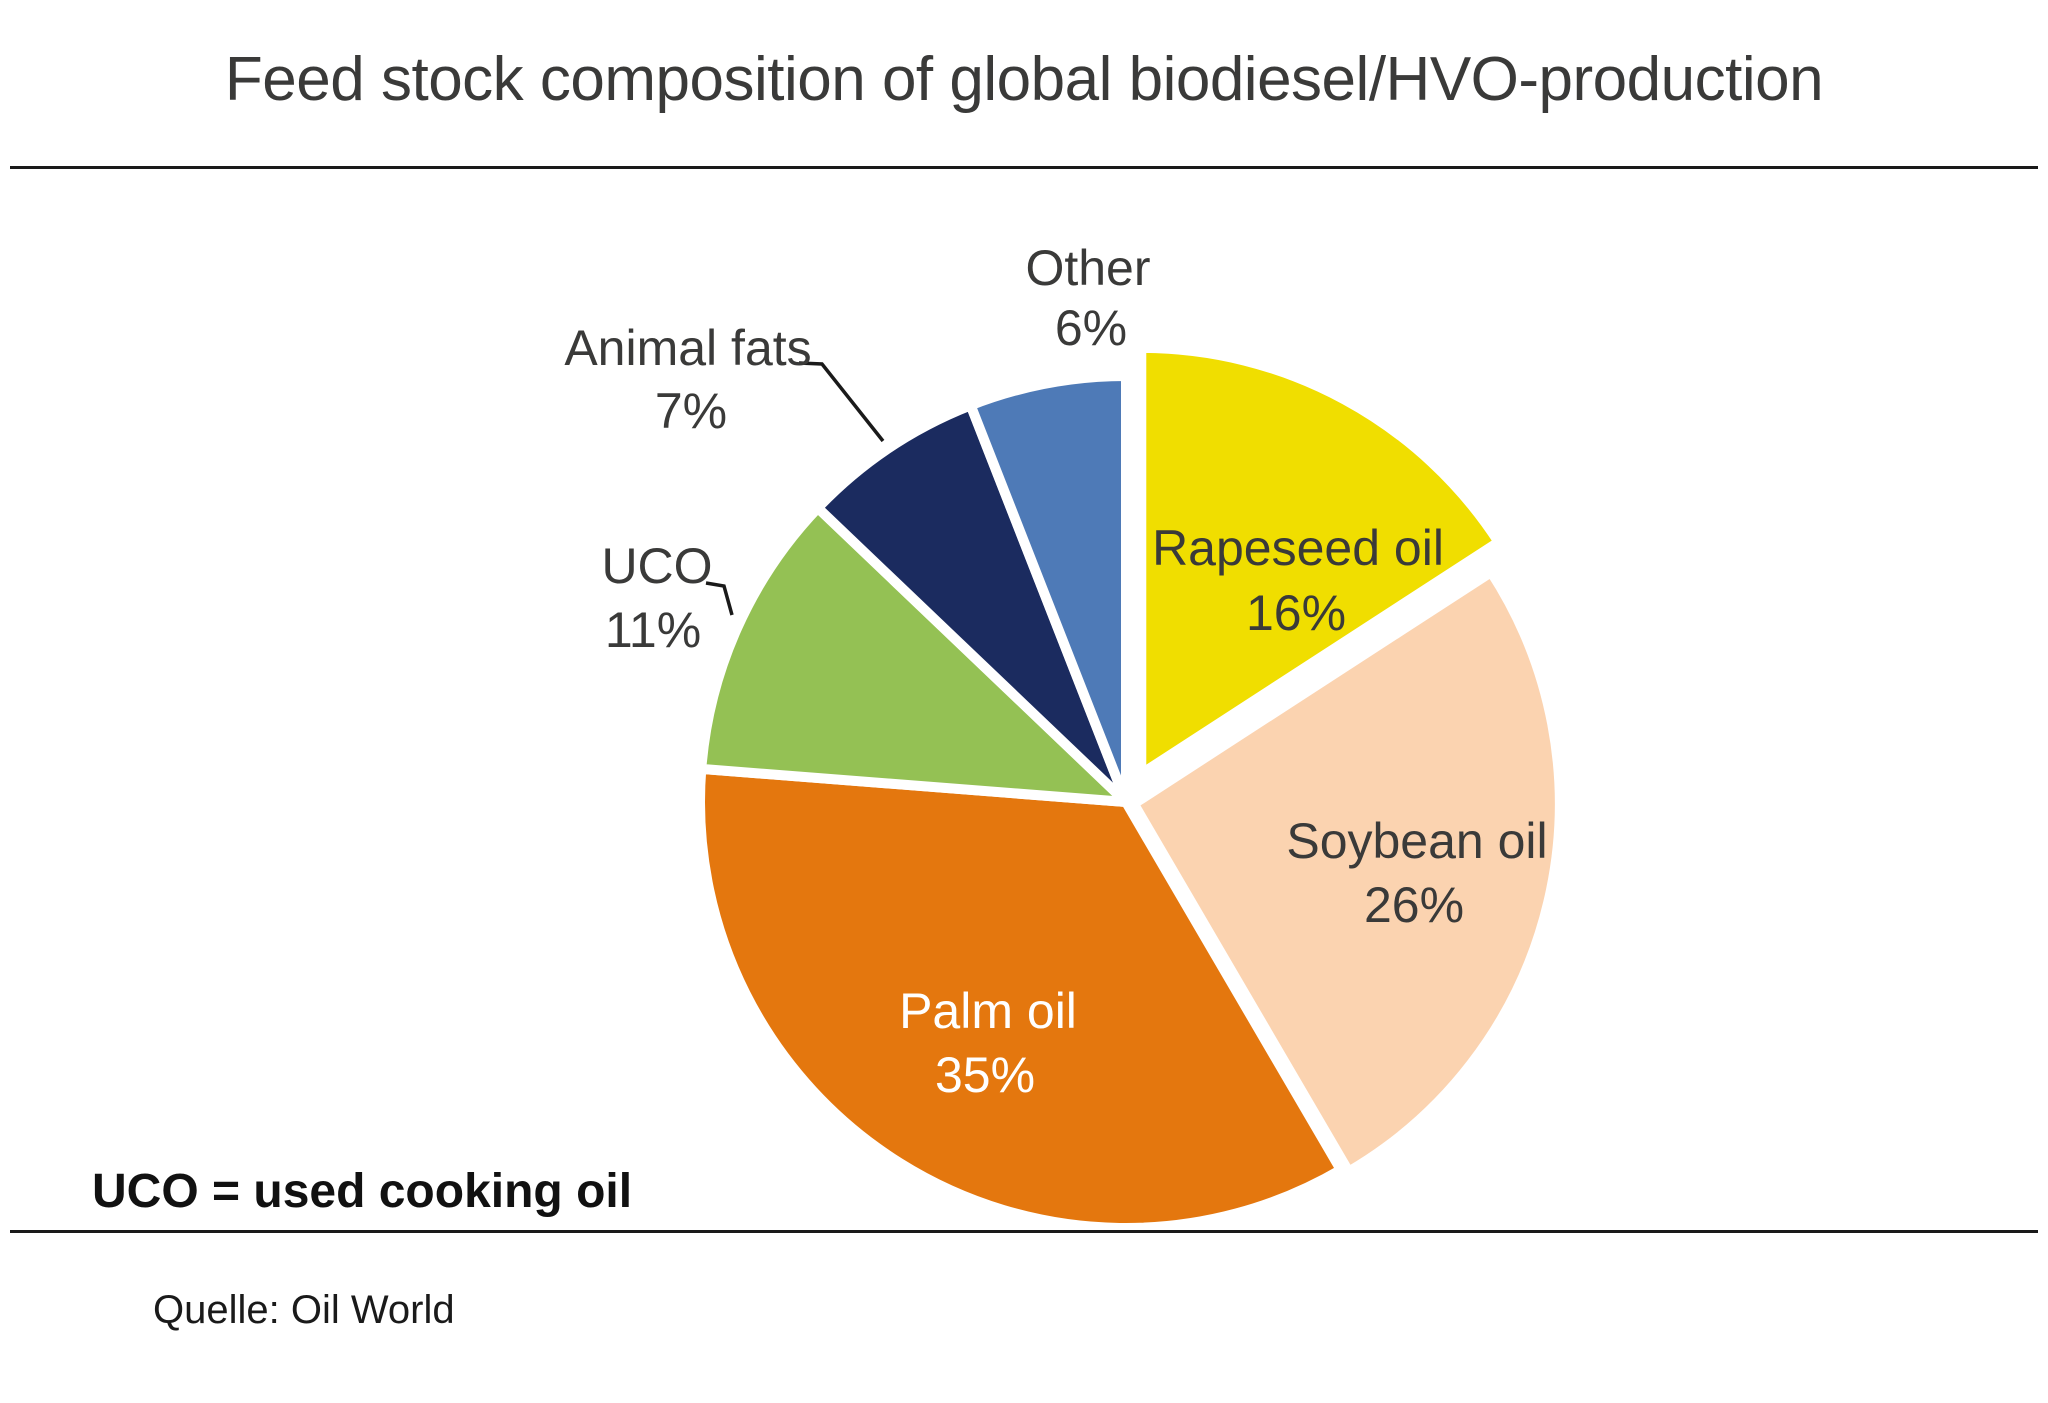 The width and height of the screenshot is (2048, 1403). I want to click on bottom-rule, so click(1024, 1231).